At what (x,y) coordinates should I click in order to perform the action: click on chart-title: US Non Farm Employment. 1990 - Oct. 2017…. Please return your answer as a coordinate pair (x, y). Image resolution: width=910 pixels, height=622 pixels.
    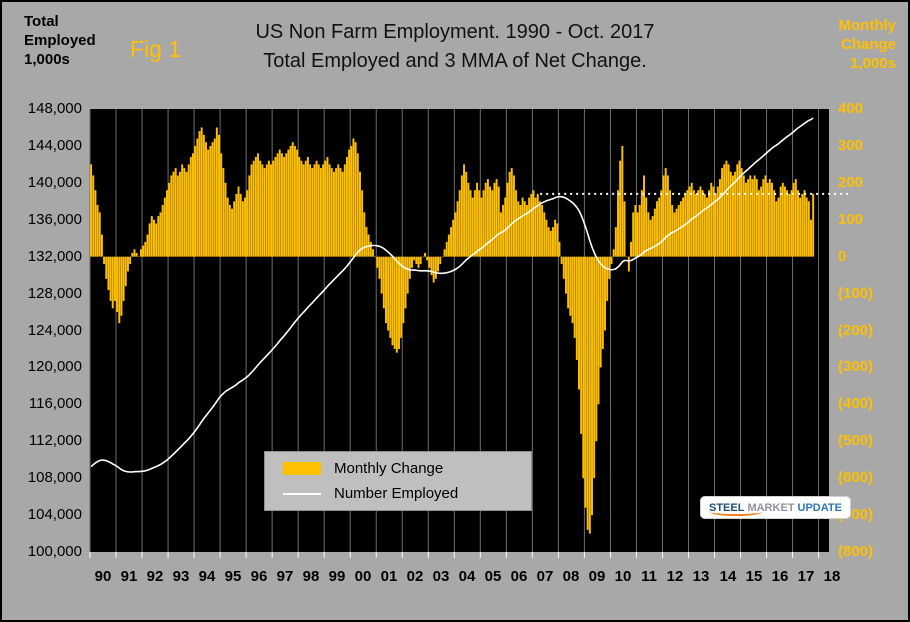
    Looking at the image, I should click on (455, 47).